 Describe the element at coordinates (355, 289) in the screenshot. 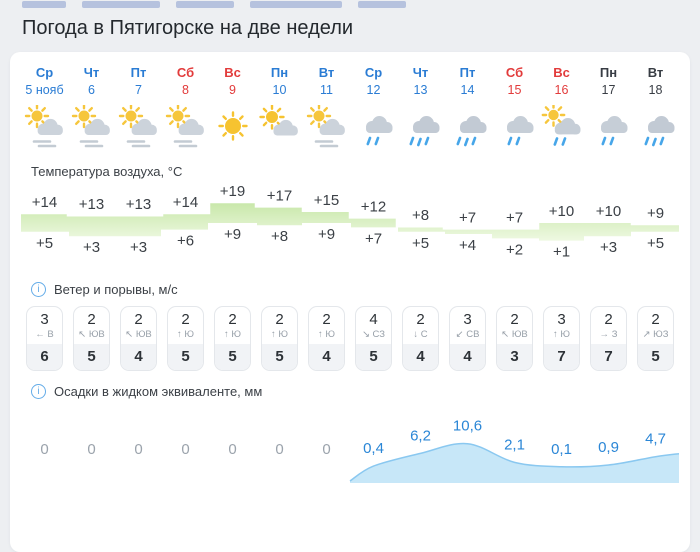

I see `wind-section-header: i Ветер и порывы, м/с` at that location.